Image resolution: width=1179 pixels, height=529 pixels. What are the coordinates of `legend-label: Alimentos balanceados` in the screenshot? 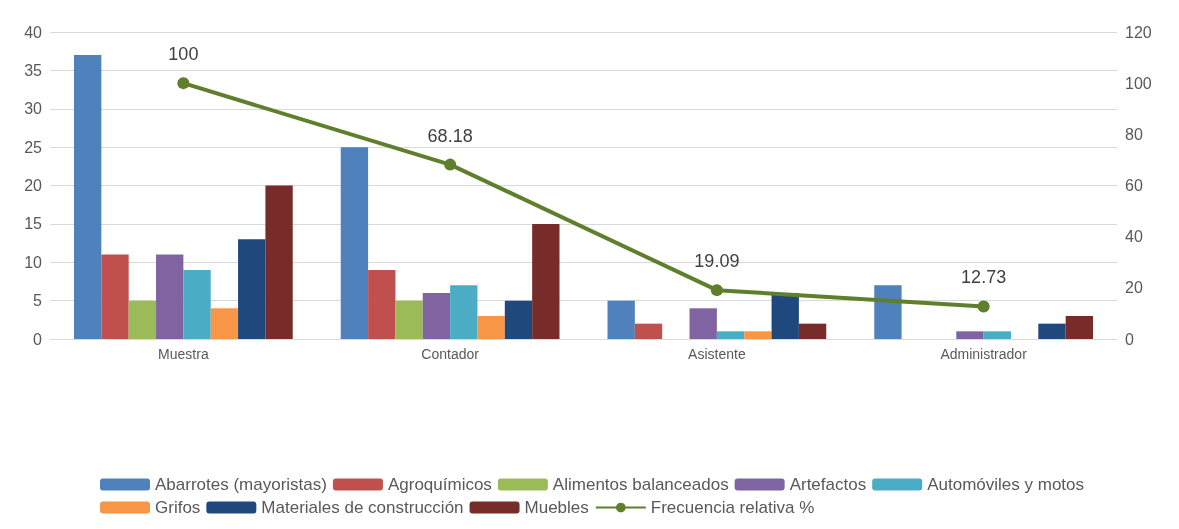 It's located at (640, 484).